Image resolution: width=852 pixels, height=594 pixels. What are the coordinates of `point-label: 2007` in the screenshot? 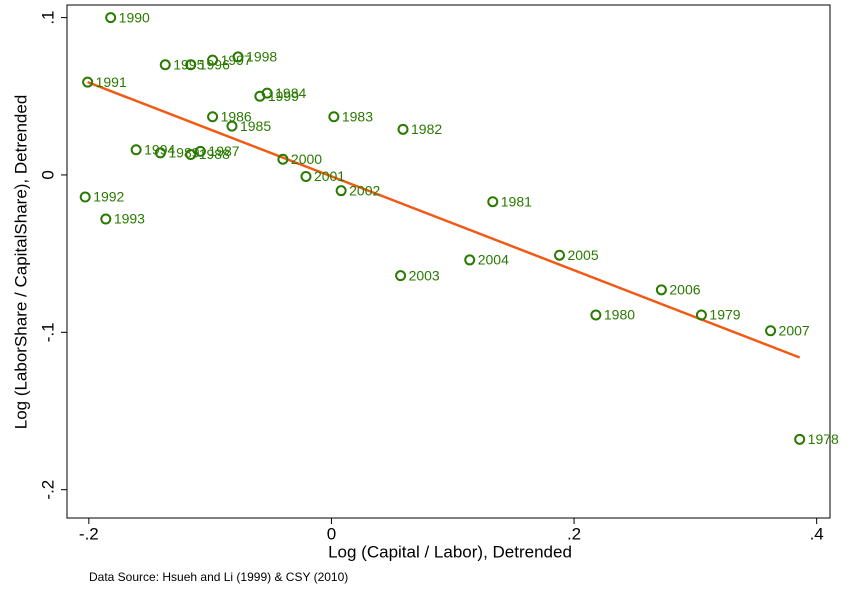 It's located at (794, 330).